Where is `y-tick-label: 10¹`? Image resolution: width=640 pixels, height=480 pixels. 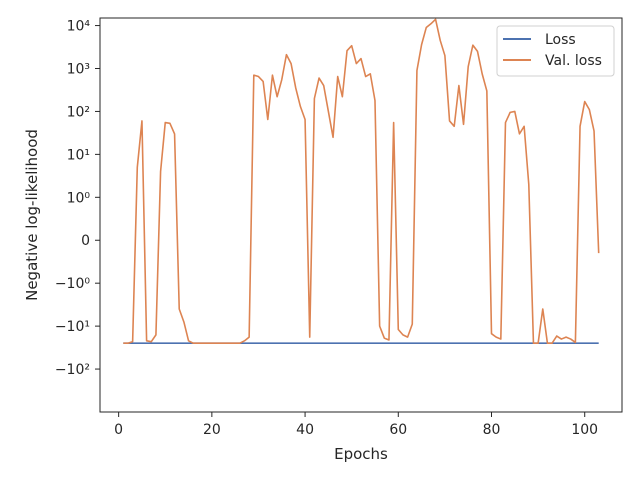 y-tick-label: 10¹ is located at coordinates (78, 155).